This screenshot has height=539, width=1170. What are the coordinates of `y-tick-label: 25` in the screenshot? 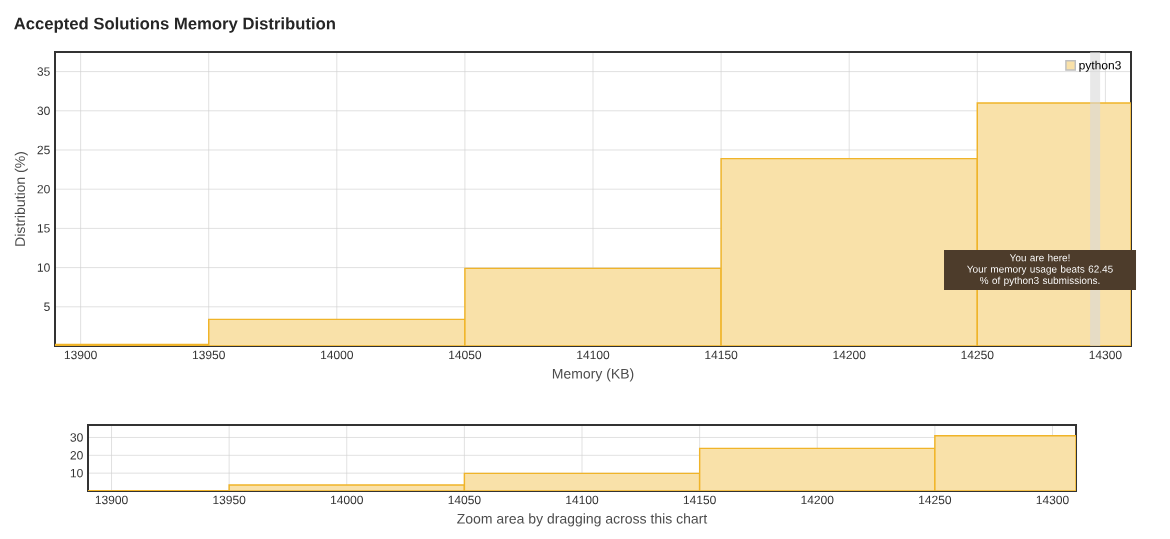 It's located at (43, 150).